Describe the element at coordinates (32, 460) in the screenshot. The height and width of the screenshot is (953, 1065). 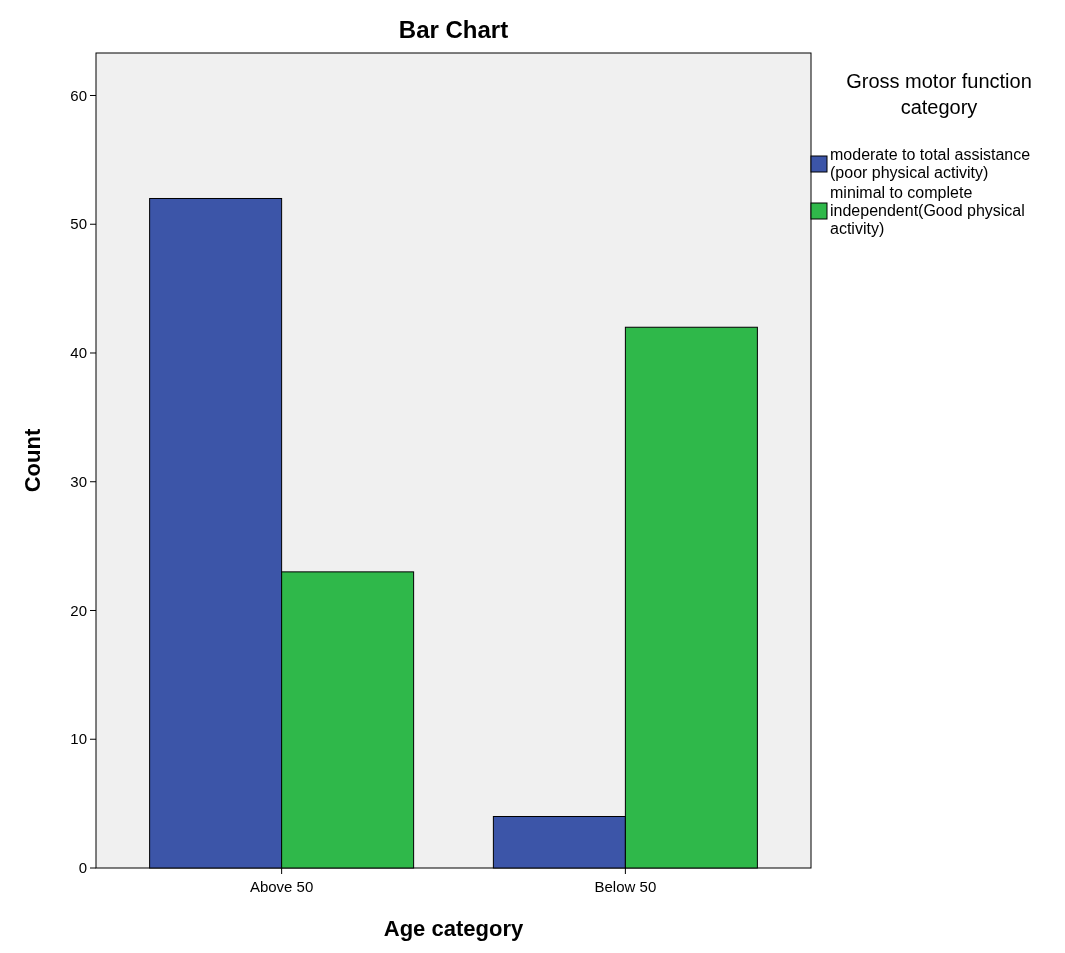
I see `y-axis-title: Count` at that location.